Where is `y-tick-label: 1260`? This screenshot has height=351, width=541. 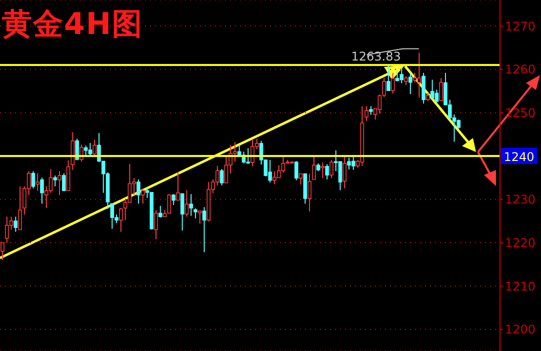
y-tick-label: 1260 is located at coordinates (520, 69).